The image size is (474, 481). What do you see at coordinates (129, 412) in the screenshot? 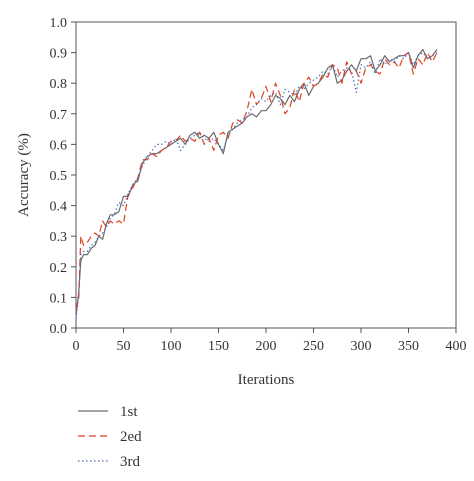
I see `legend-label-1st: 1st` at bounding box center [129, 412].